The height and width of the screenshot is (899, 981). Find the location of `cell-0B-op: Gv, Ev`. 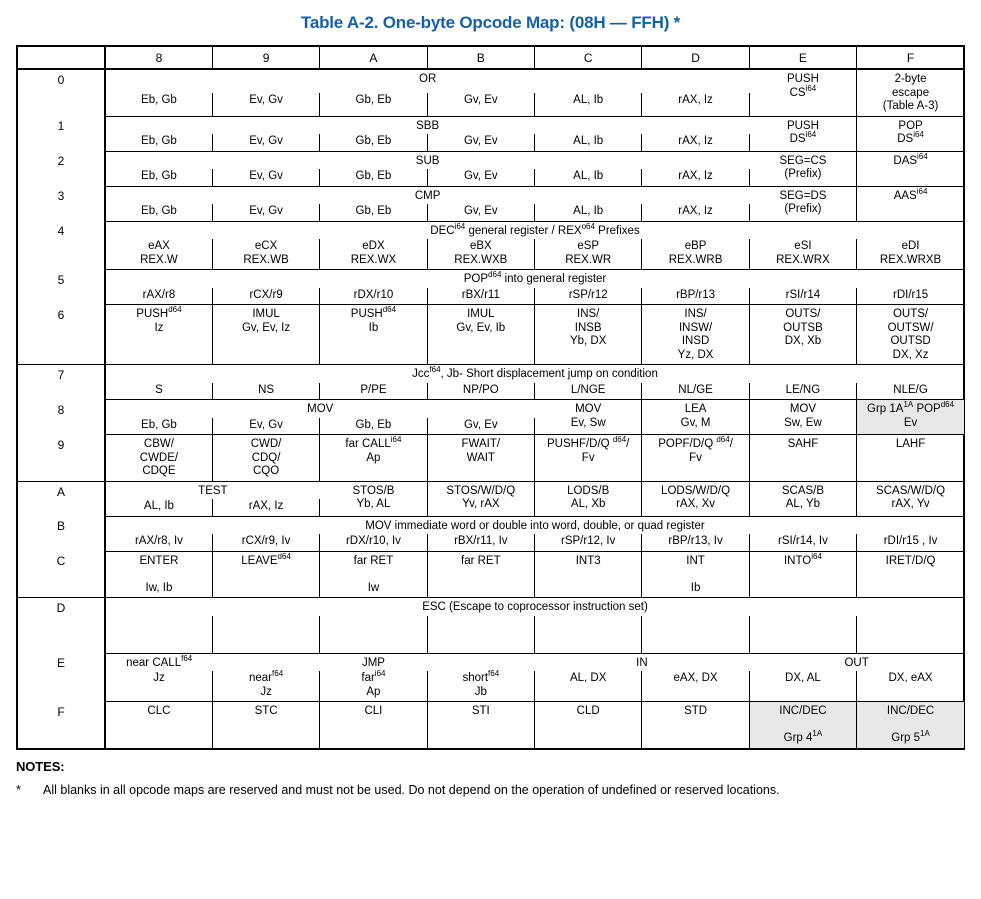

cell-0B-op: Gv, Ev is located at coordinates (481, 105).